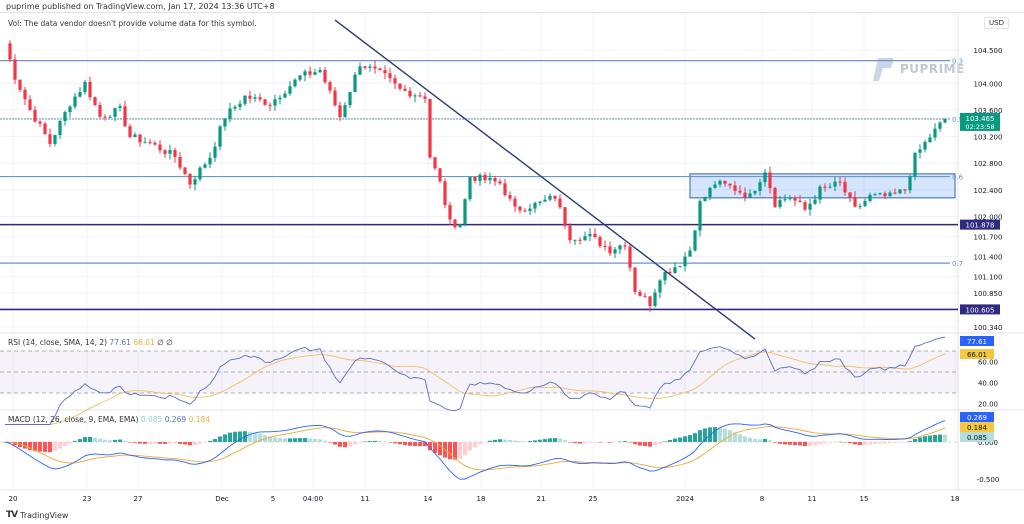  I want to click on puprime-watermark: PUPRIME, so click(918, 69).